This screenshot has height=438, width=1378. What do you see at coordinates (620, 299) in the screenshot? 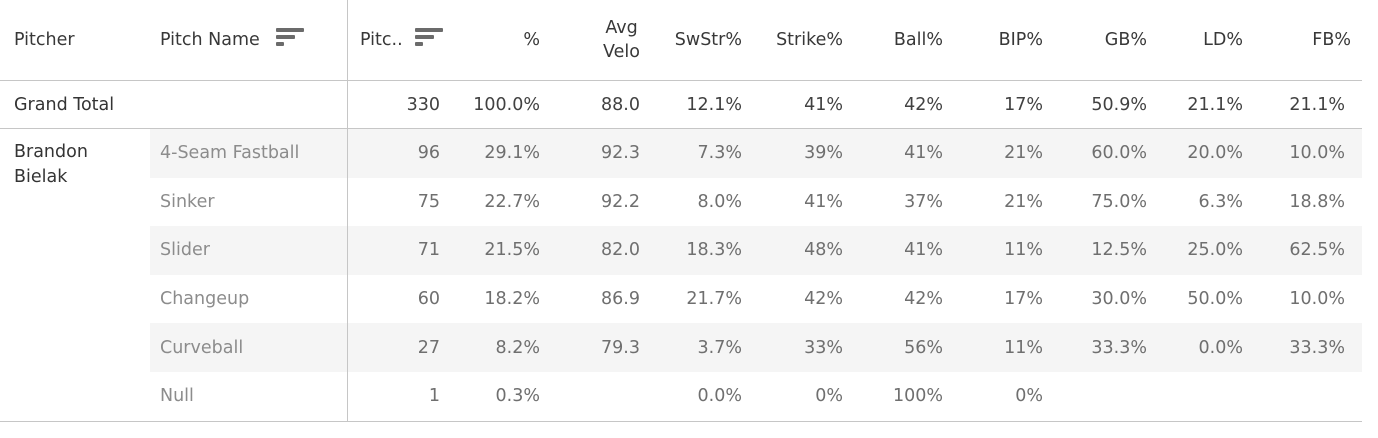
I see `stat-cell: 86.9` at bounding box center [620, 299].